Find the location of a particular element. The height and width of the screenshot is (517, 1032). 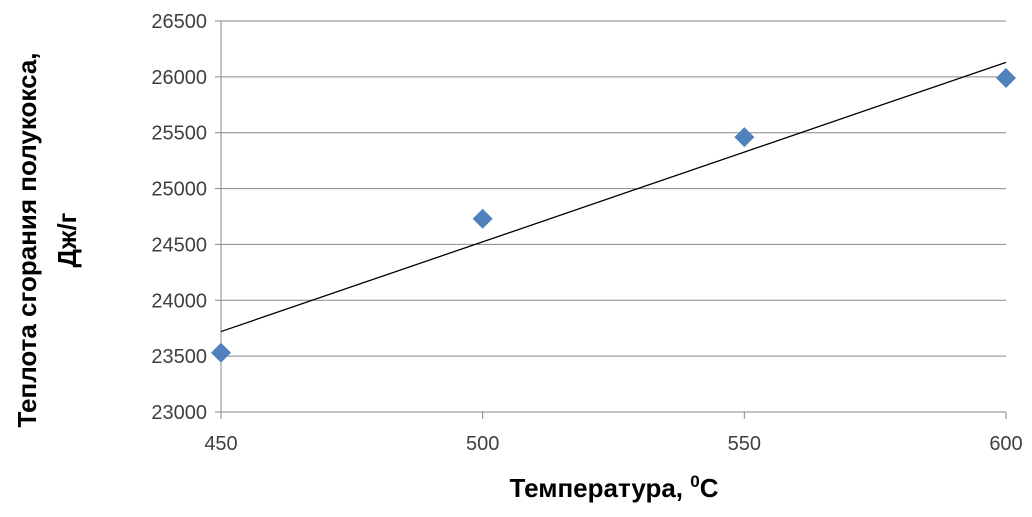

x-tick-label: 500 is located at coordinates (482, 444).